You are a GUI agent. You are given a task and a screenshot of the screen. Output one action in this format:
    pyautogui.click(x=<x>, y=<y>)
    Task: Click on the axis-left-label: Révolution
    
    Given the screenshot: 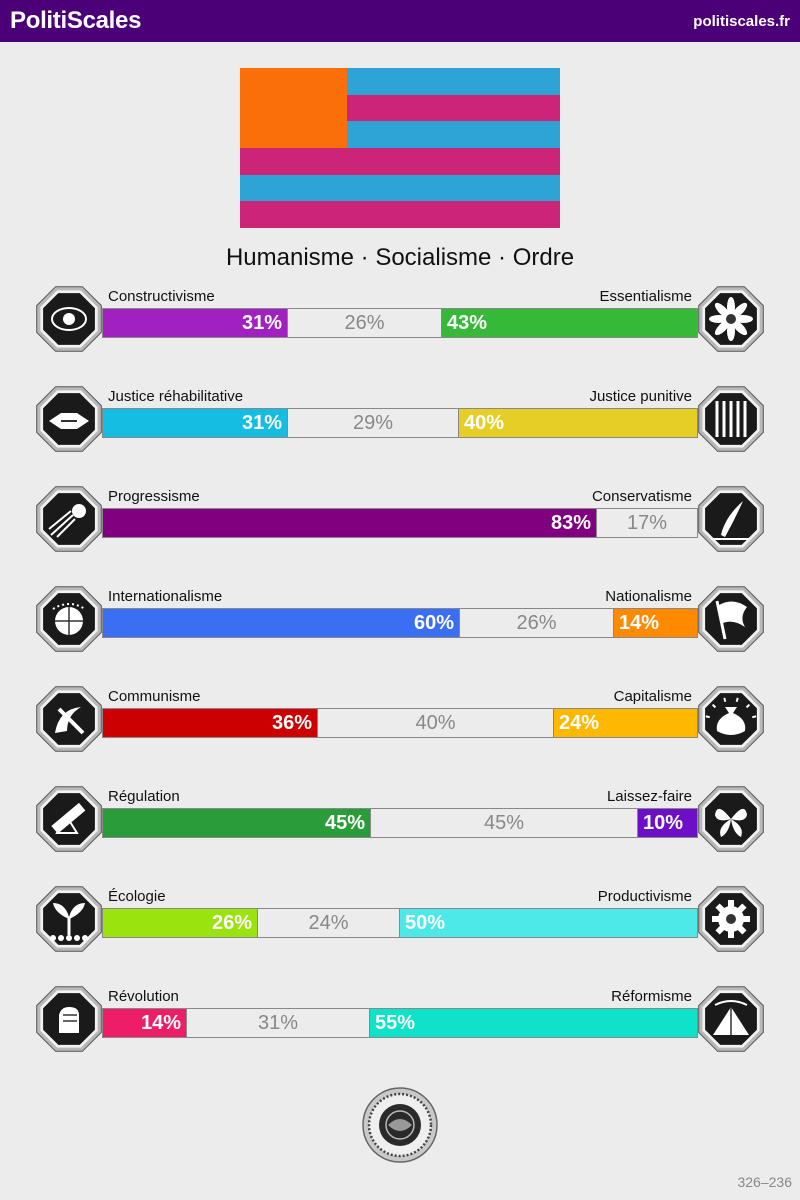 What is the action you would take?
    pyautogui.click(x=143, y=996)
    